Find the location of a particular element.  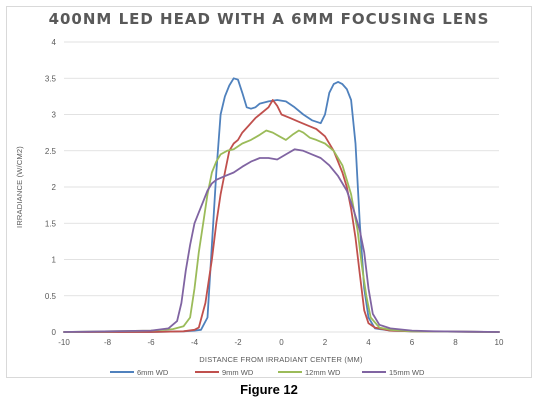

x-tick-labels: -10 -8 -6 -4 -2 0 2 4 6 8 10 is located at coordinates (281, 342).